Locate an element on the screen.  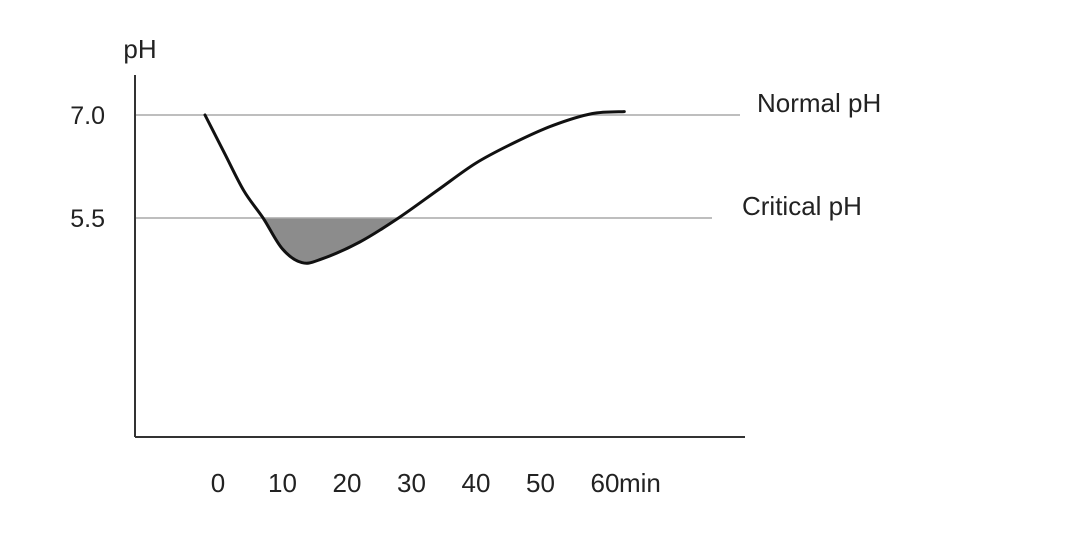
ph-curve is located at coordinates (414, 187).